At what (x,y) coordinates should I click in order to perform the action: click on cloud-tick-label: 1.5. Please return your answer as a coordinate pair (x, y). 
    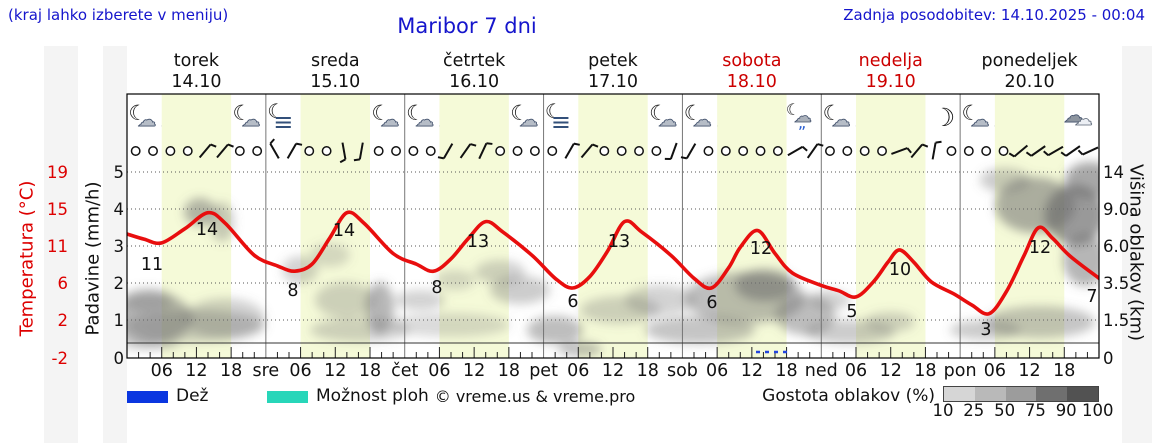
    Looking at the image, I should click on (1116, 320).